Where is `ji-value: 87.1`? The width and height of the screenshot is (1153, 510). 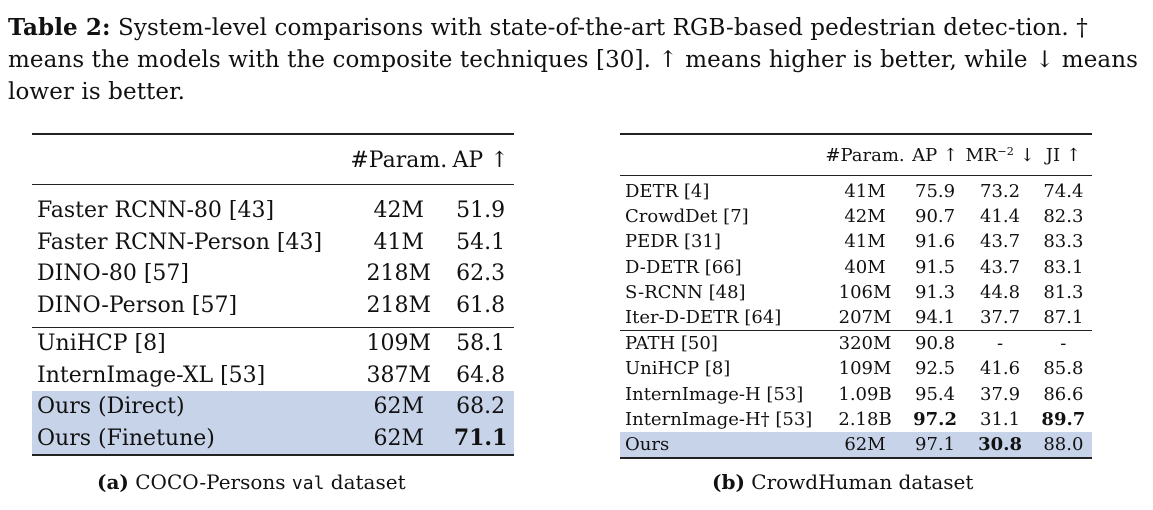 ji-value: 87.1 is located at coordinates (1063, 318).